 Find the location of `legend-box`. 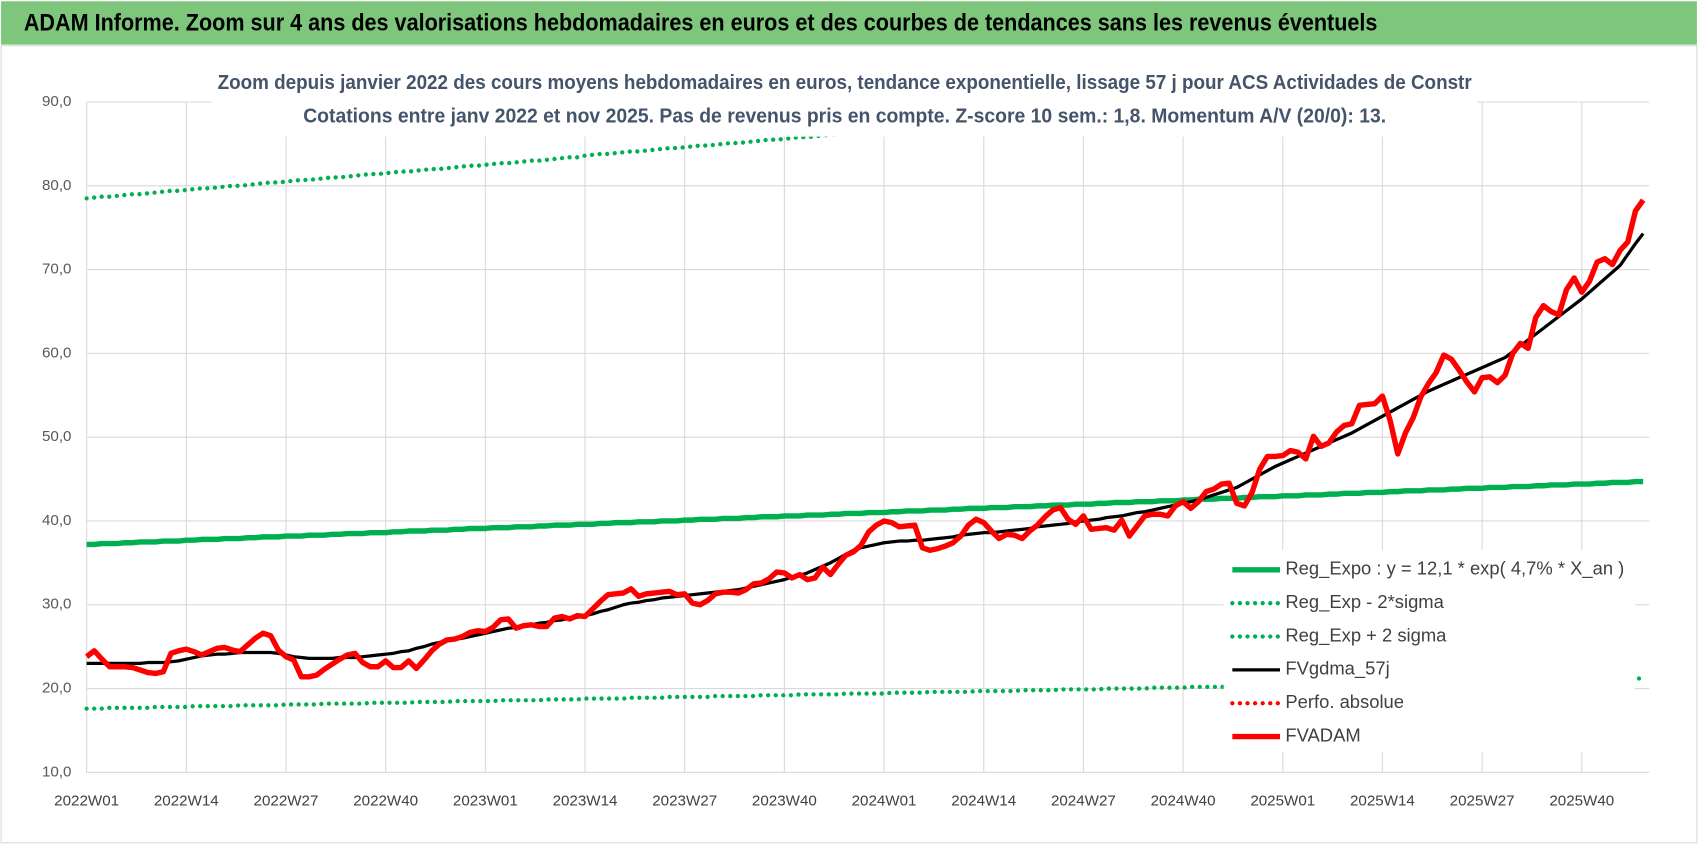

legend-box is located at coordinates (1429, 651).